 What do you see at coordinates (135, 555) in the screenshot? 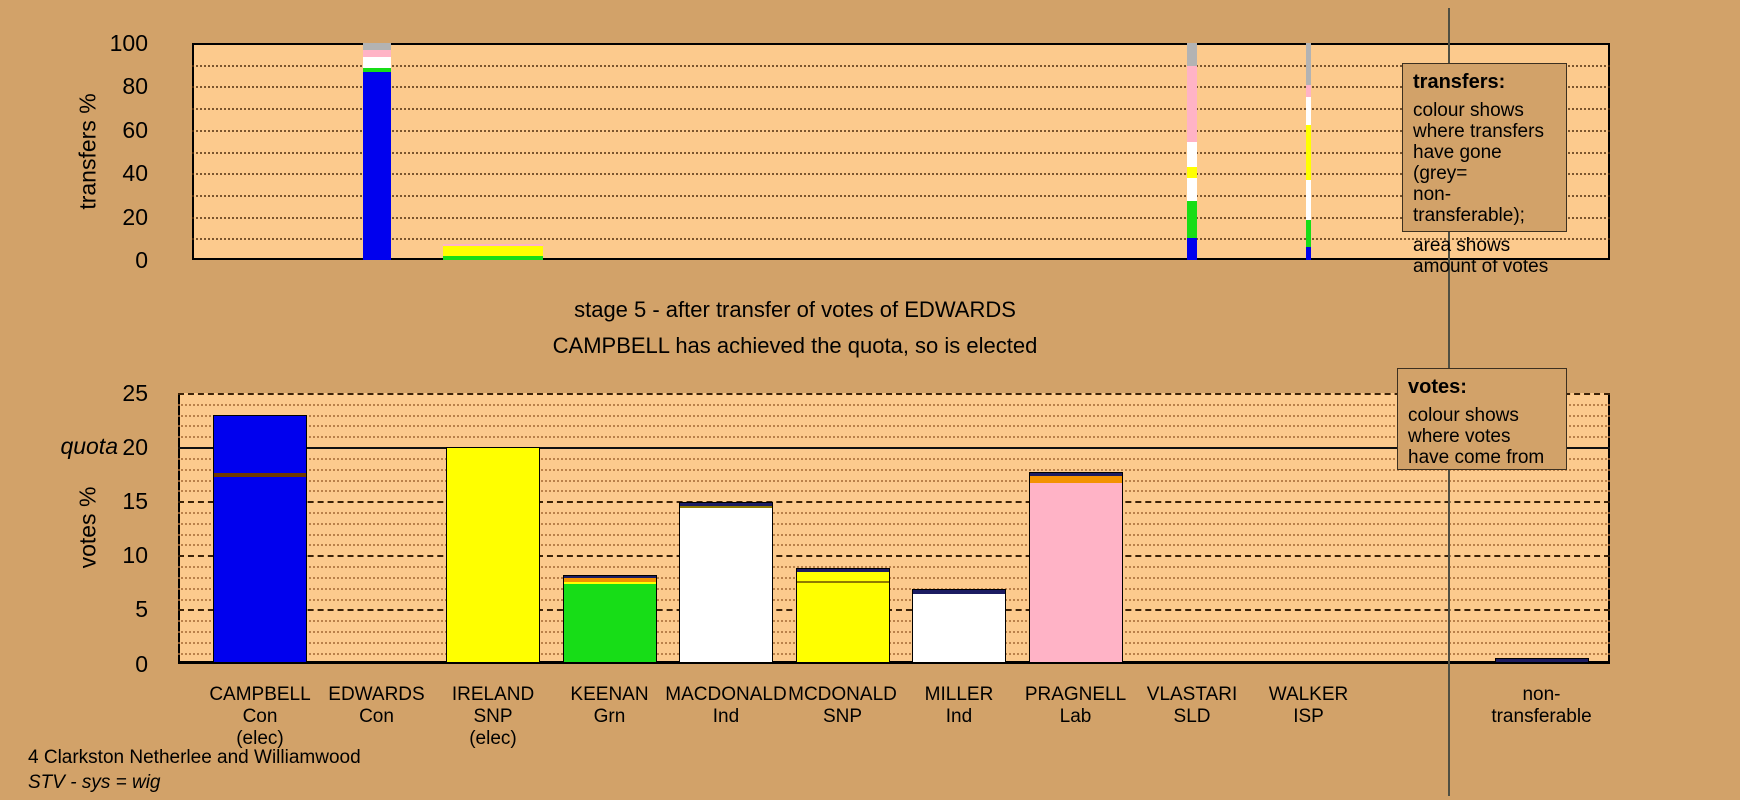
I see `votes-ytick: 10` at bounding box center [135, 555].